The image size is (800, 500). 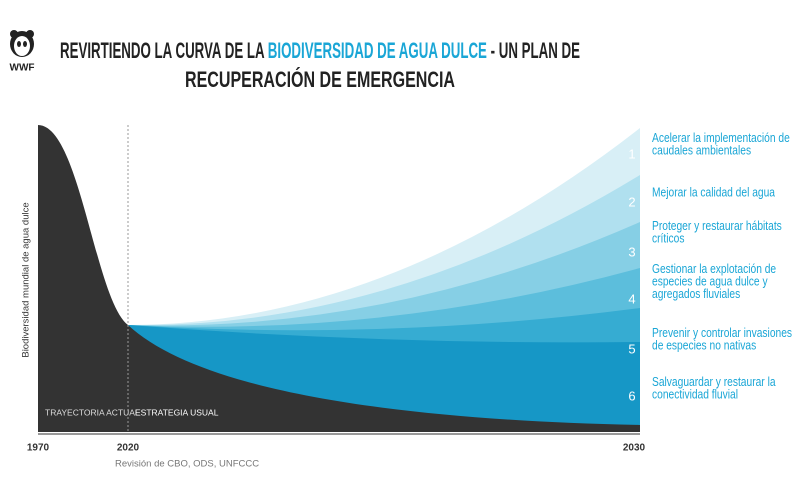 I want to click on logo-text: WWF, so click(x=22, y=68).